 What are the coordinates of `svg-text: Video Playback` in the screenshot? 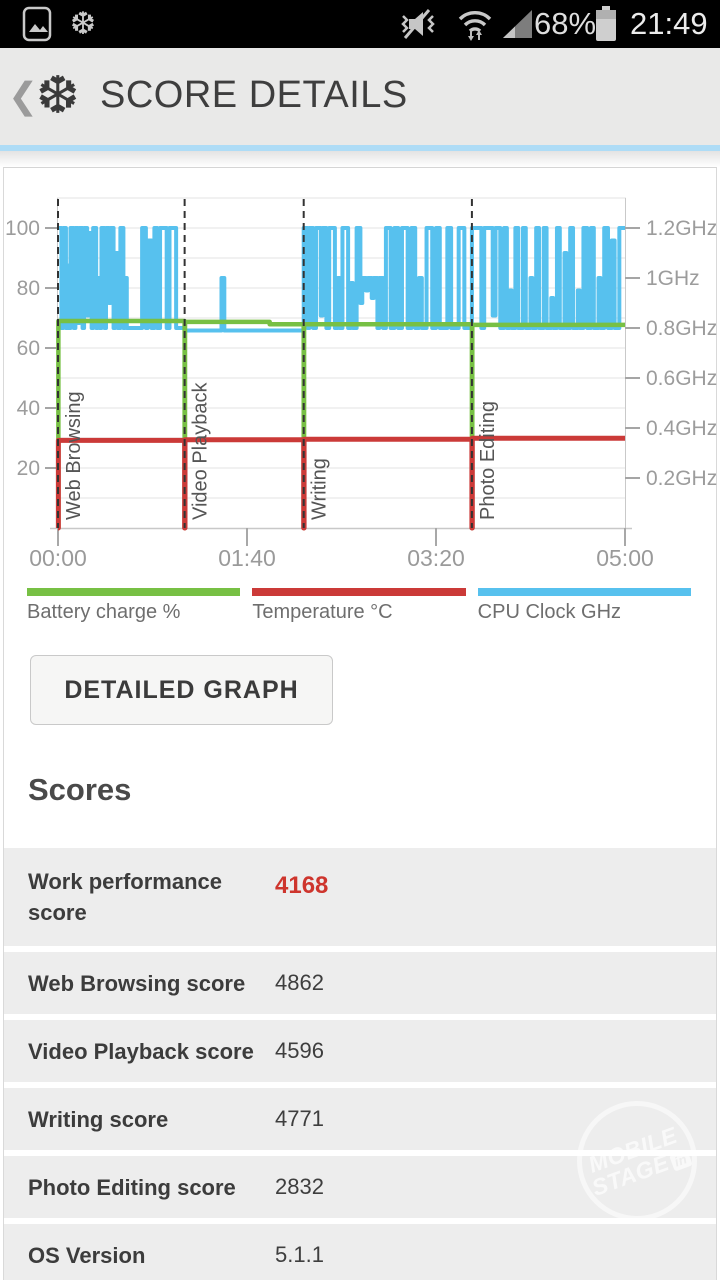 It's located at (201, 451).